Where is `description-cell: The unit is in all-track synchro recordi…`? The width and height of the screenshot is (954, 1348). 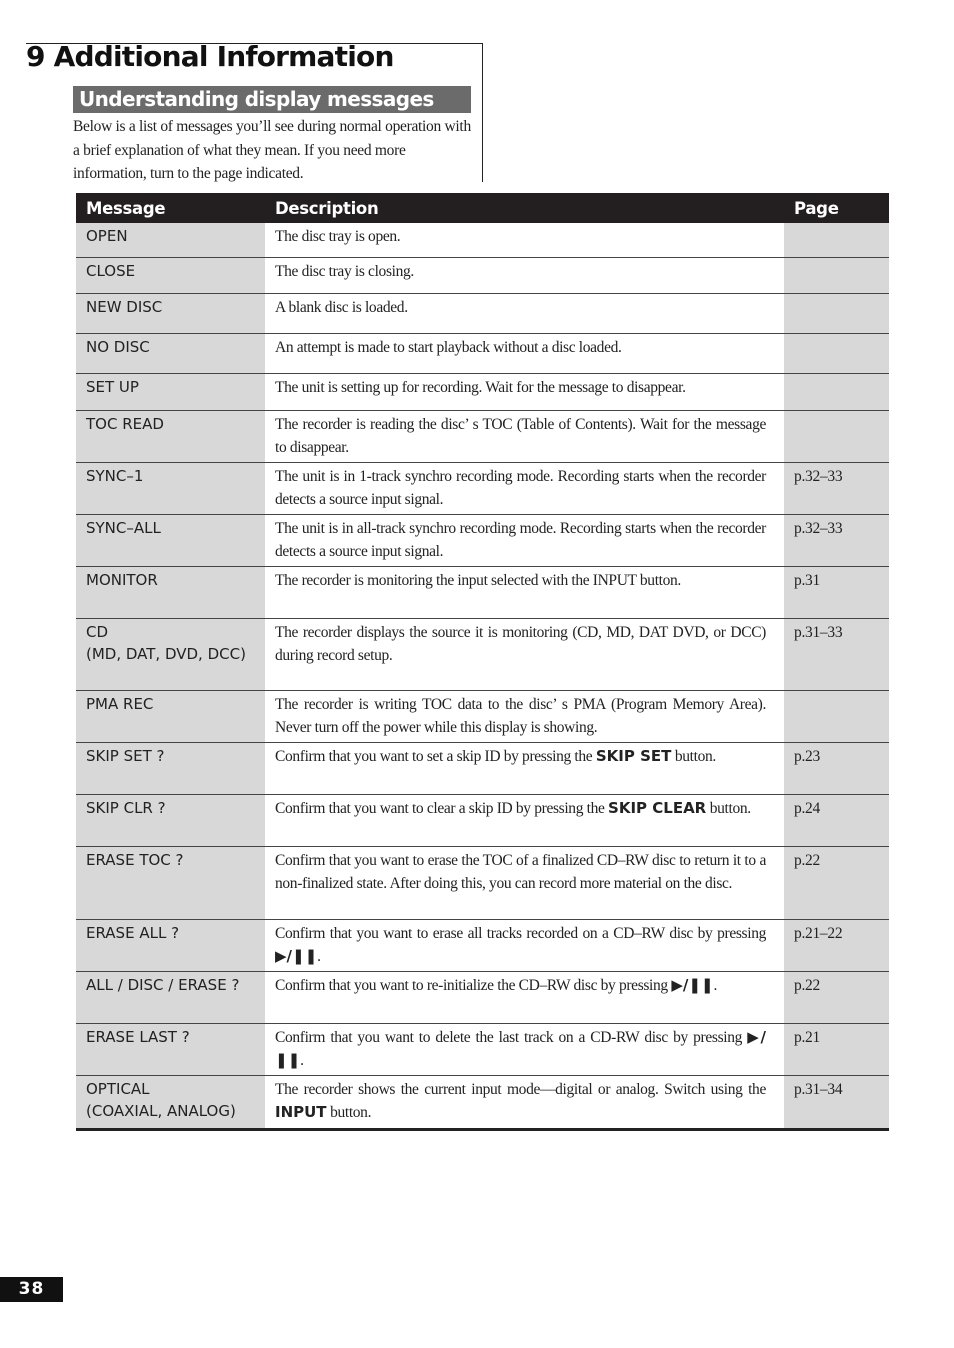
description-cell: The unit is in all-track synchro recordi… is located at coordinates (524, 540).